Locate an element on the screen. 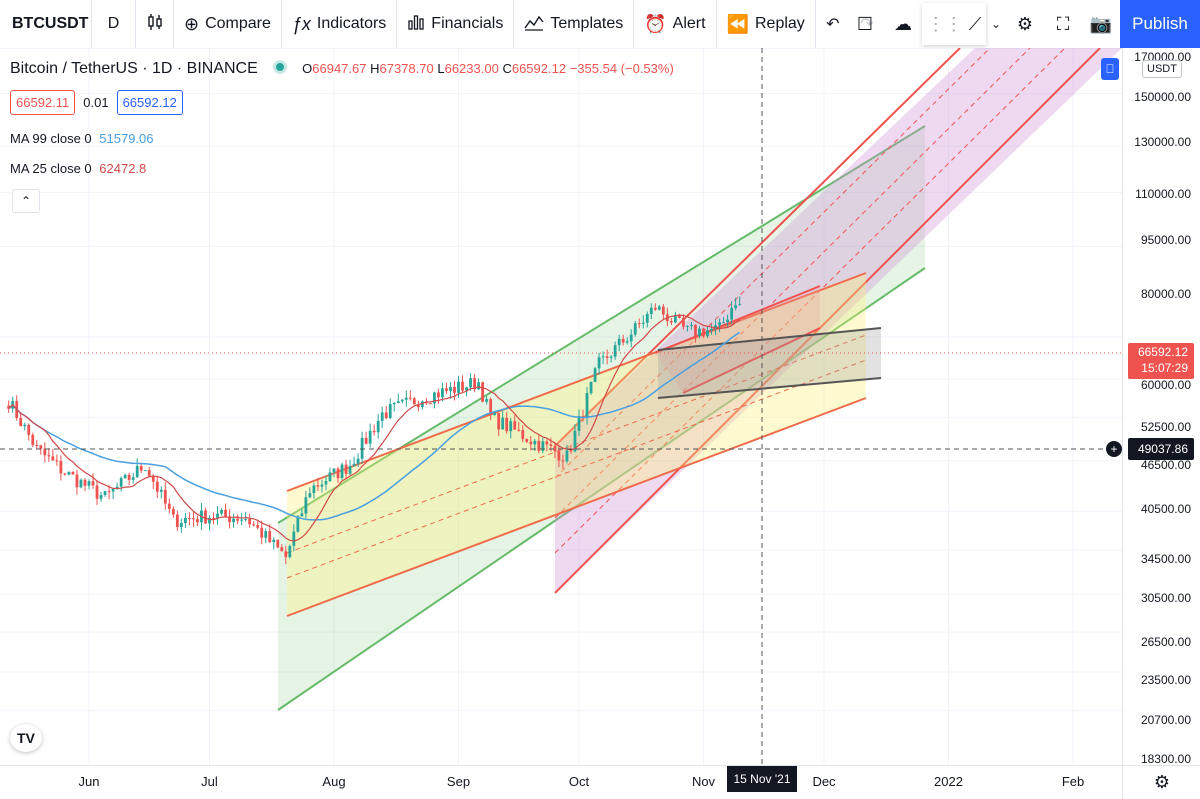 The width and height of the screenshot is (1200, 799). collapse-legend-button: ⌃ is located at coordinates (26, 201).